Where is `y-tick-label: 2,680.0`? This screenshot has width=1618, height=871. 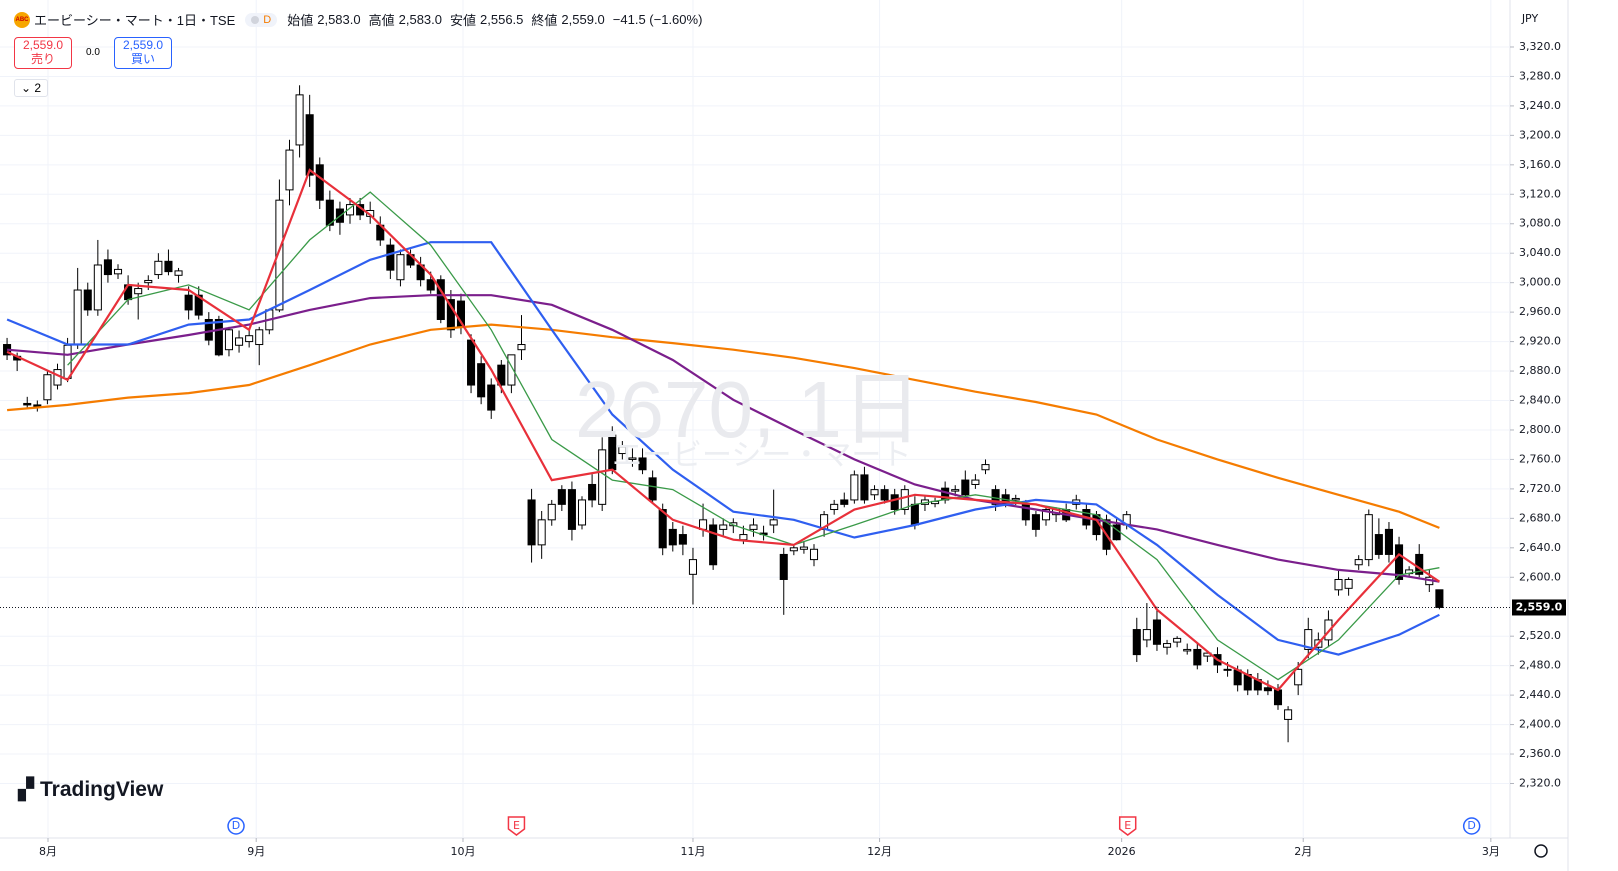 y-tick-label: 2,680.0 is located at coordinates (1540, 517).